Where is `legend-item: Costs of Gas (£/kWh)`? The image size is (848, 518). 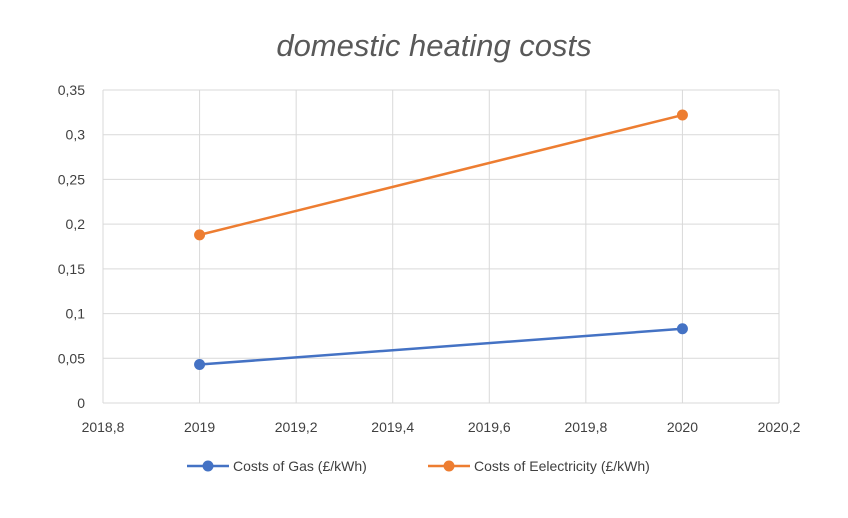
legend-item: Costs of Gas (£/kWh) is located at coordinates (277, 466).